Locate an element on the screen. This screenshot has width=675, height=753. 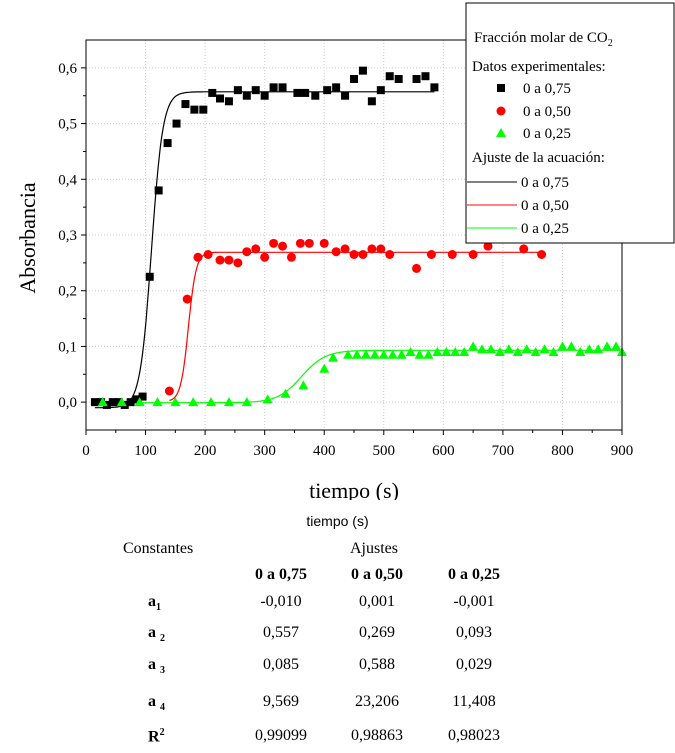
table-cell: 0,98863 is located at coordinates (377, 735).